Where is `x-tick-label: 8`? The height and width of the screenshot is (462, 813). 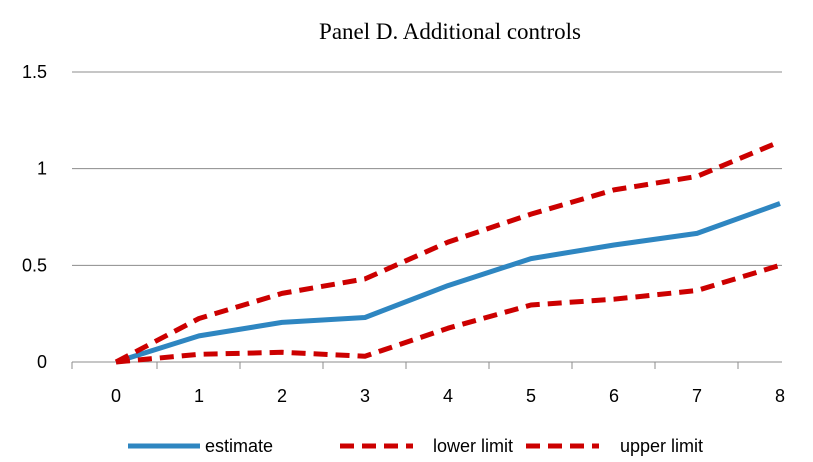
x-tick-label: 8 is located at coordinates (780, 396).